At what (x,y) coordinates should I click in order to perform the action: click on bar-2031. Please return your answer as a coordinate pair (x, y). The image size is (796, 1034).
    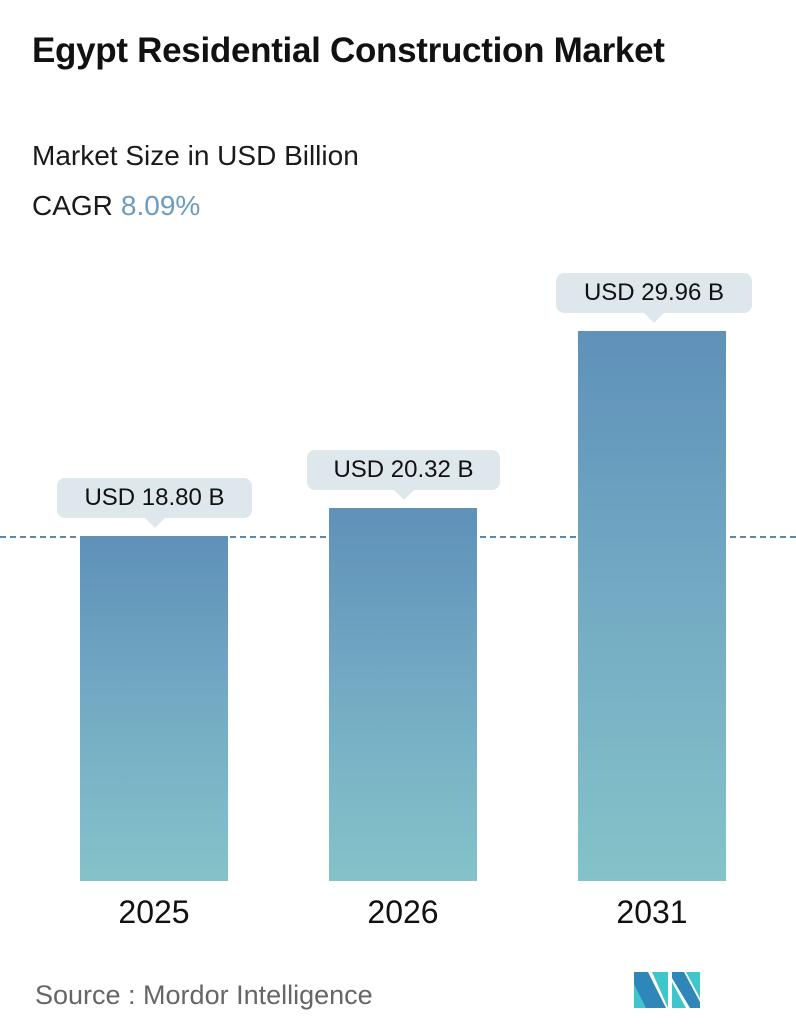
    Looking at the image, I should click on (652, 606).